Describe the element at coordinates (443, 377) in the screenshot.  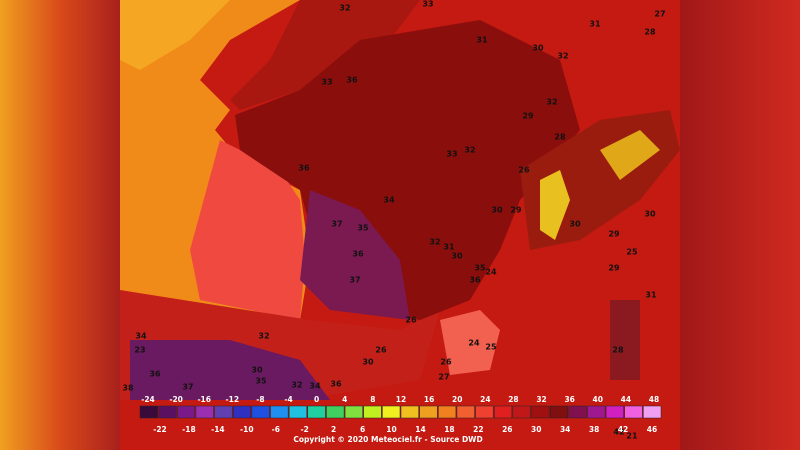
I see `temperature-label: 27` at that location.